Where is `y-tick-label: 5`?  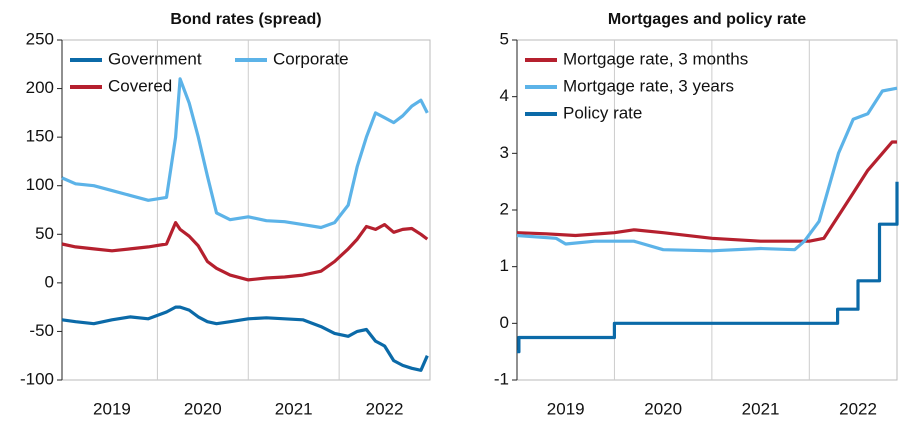
y-tick-label: 5 is located at coordinates (504, 38).